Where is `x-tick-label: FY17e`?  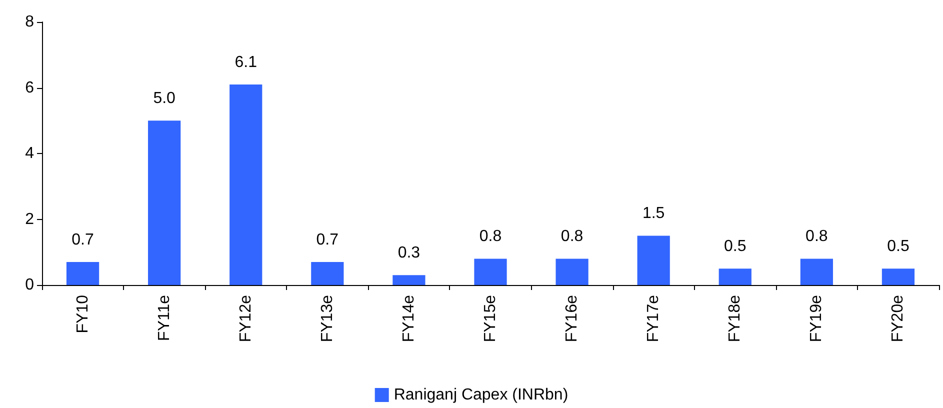
x-tick-label: FY17e is located at coordinates (653, 318).